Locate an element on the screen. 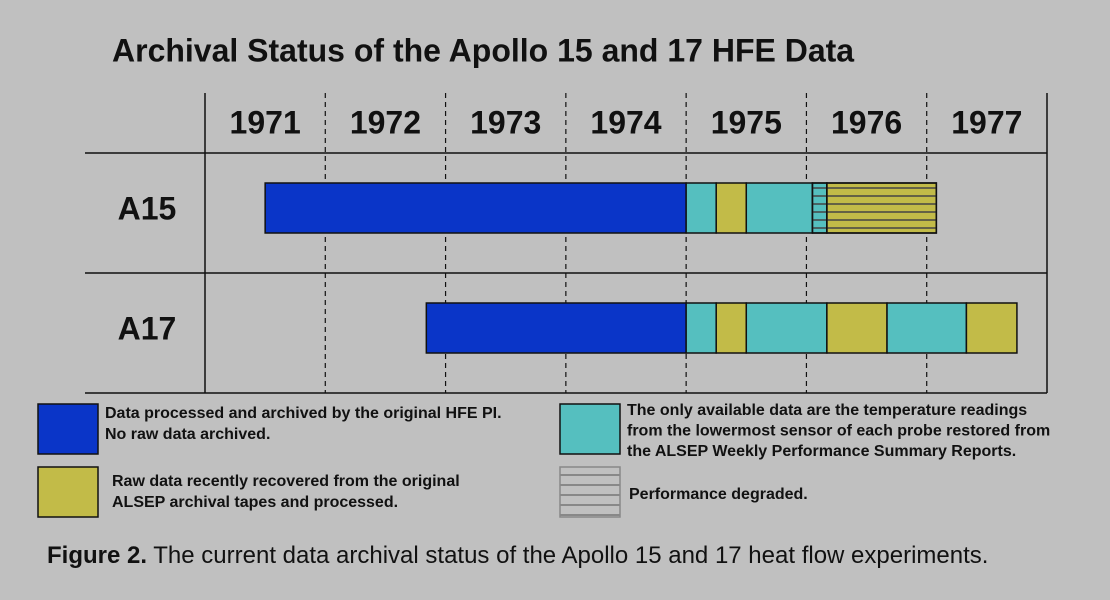 The height and width of the screenshot is (600, 1110). year-label: 1971 is located at coordinates (265, 122).